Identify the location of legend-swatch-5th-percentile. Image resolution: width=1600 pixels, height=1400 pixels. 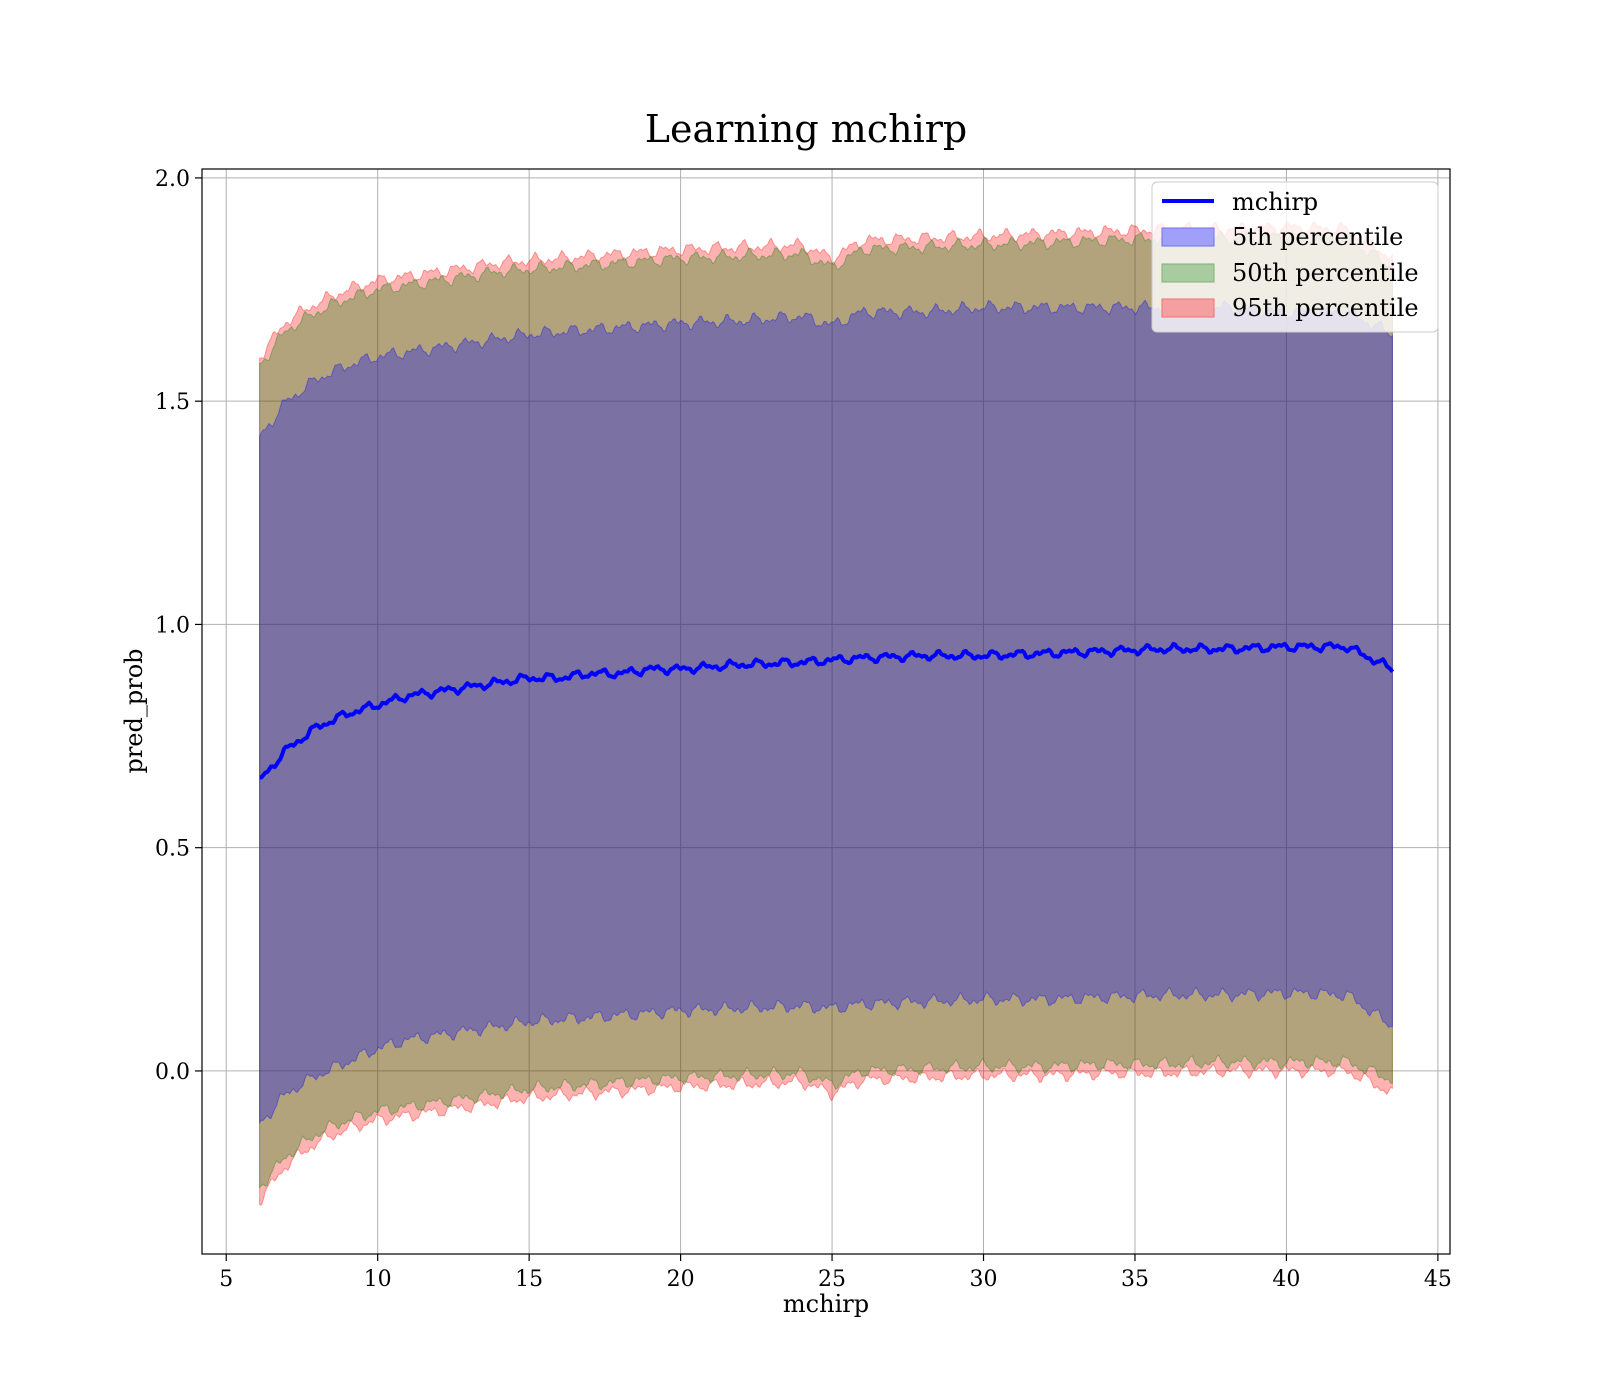
(1188, 237).